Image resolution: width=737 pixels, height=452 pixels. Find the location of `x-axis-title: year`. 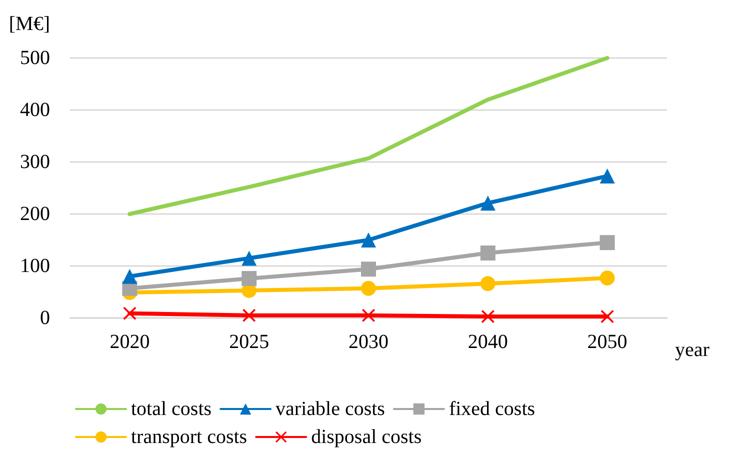

x-axis-title: year is located at coordinates (692, 350).